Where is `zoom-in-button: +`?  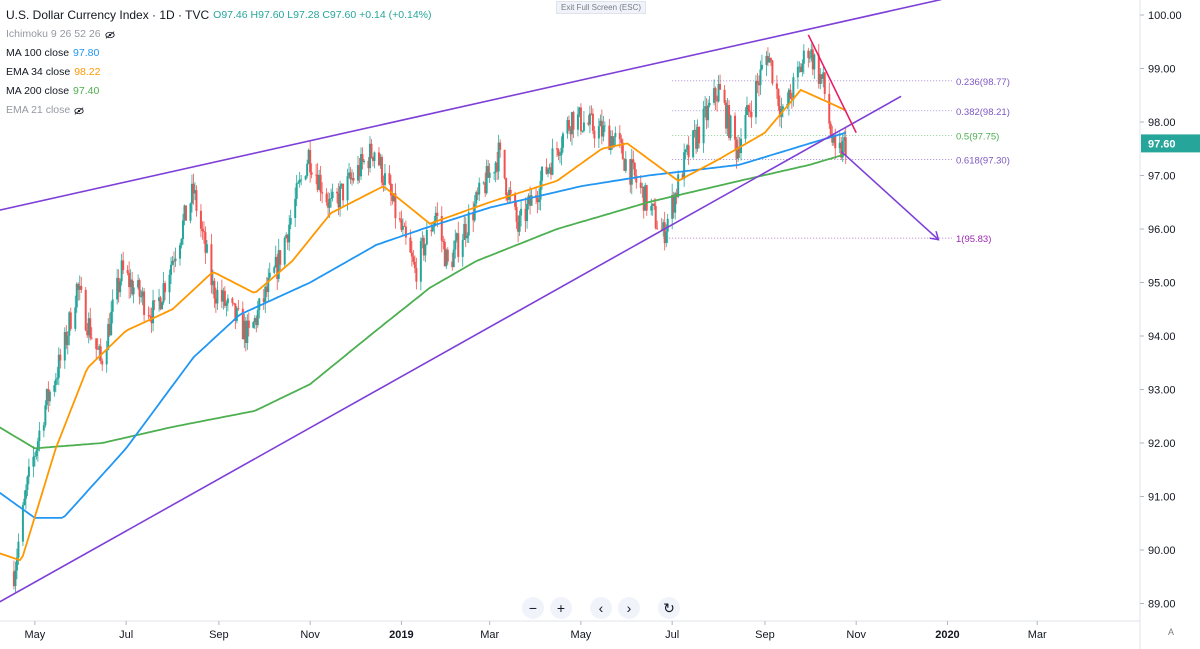 zoom-in-button: + is located at coordinates (561, 608).